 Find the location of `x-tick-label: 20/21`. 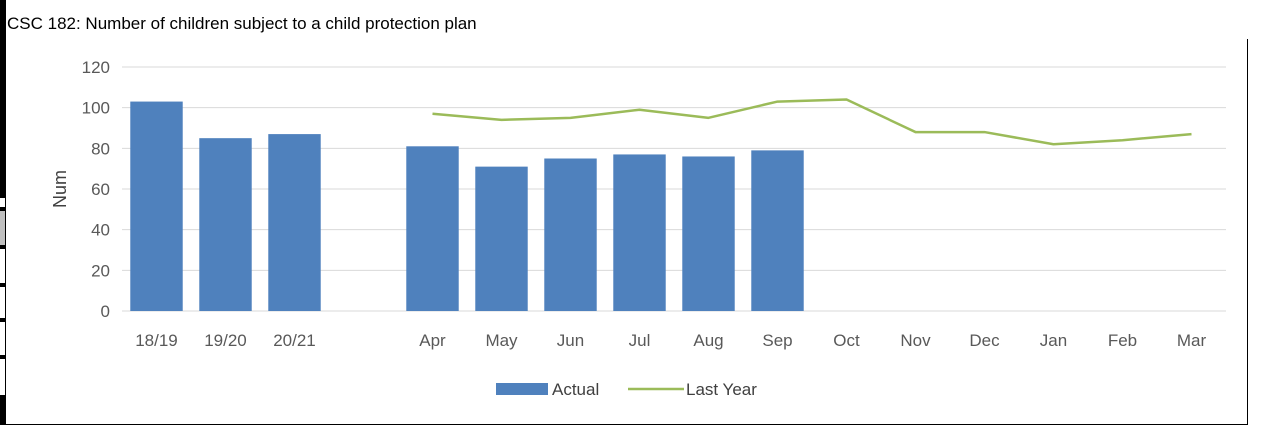

x-tick-label: 20/21 is located at coordinates (294, 340).